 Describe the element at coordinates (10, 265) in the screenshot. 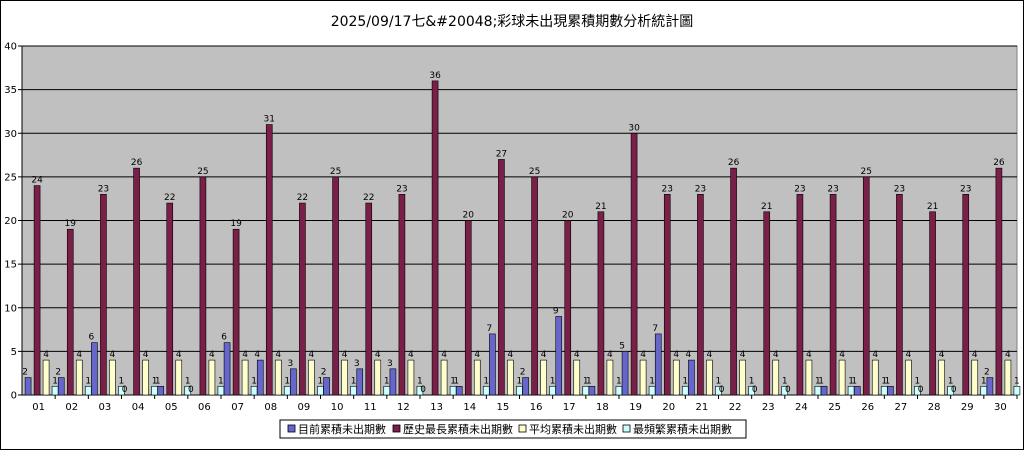

I see `y-tick-label: 15` at that location.